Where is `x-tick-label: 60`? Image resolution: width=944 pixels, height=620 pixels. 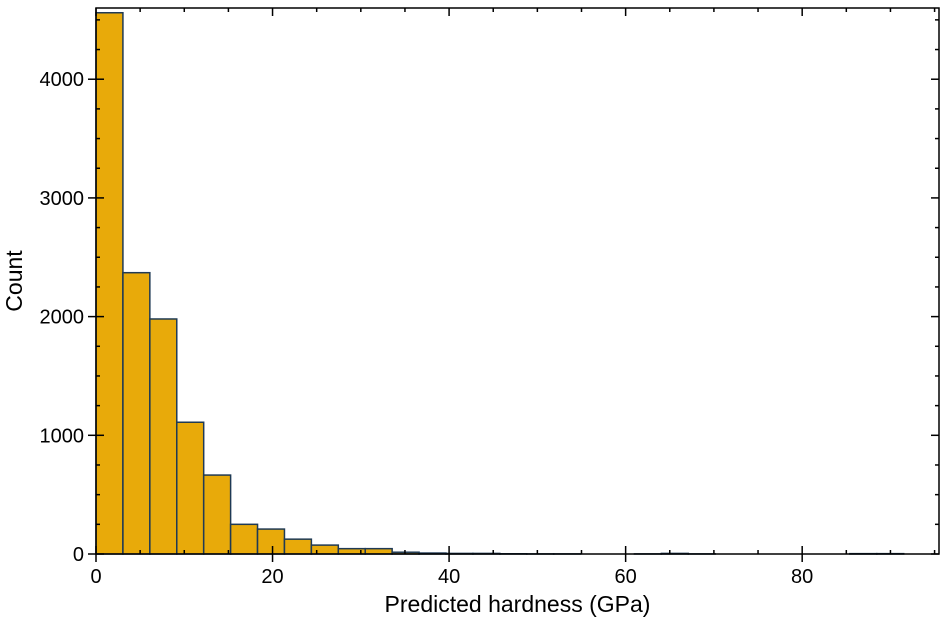 x-tick-label: 60 is located at coordinates (626, 577).